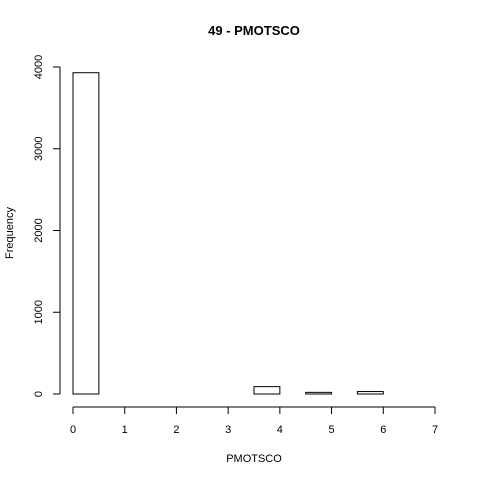  Describe the element at coordinates (383, 430) in the screenshot. I see `x-tick-label: 6` at that location.